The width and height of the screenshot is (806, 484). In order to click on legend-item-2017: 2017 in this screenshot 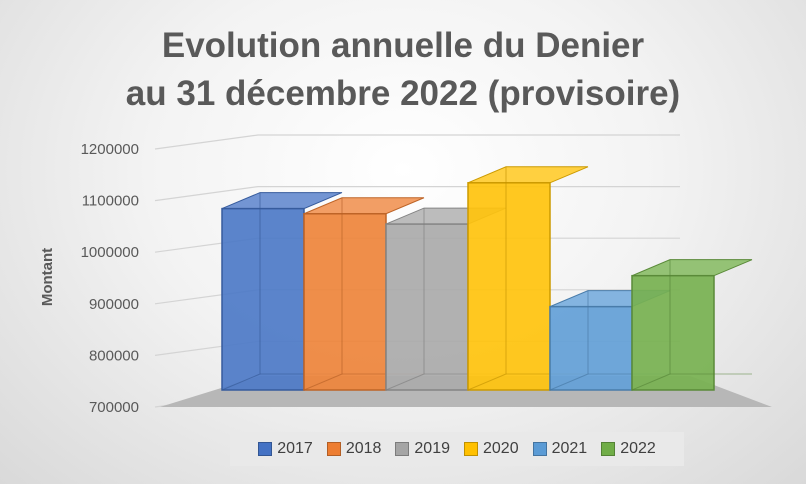, I will do `click(285, 449)`.